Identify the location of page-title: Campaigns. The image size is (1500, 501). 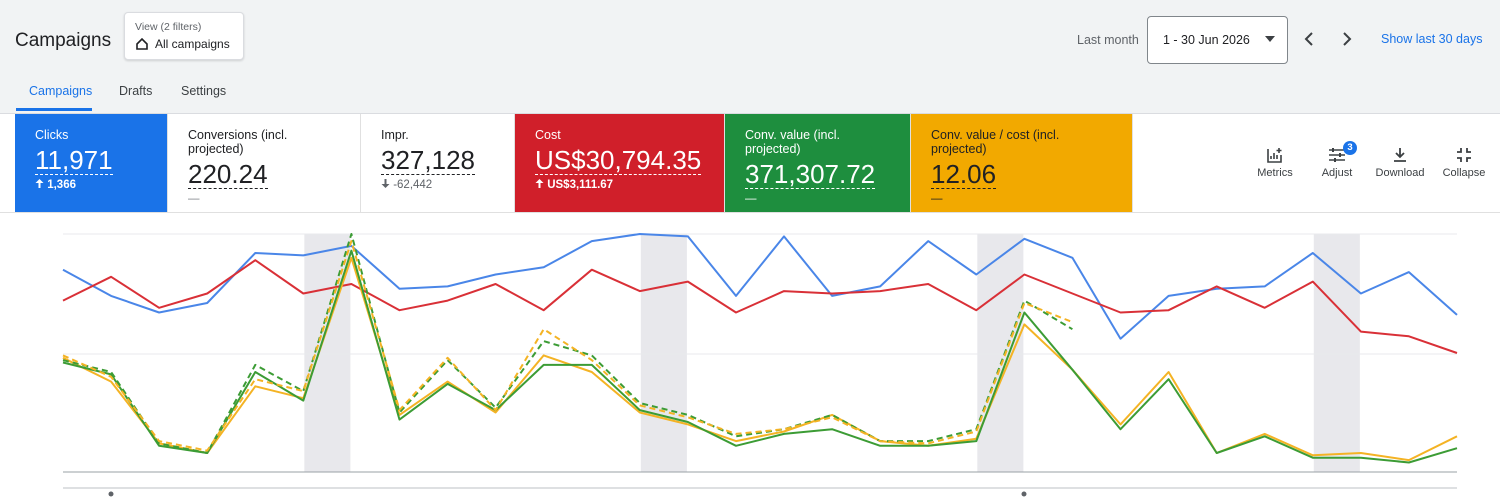
(63, 40).